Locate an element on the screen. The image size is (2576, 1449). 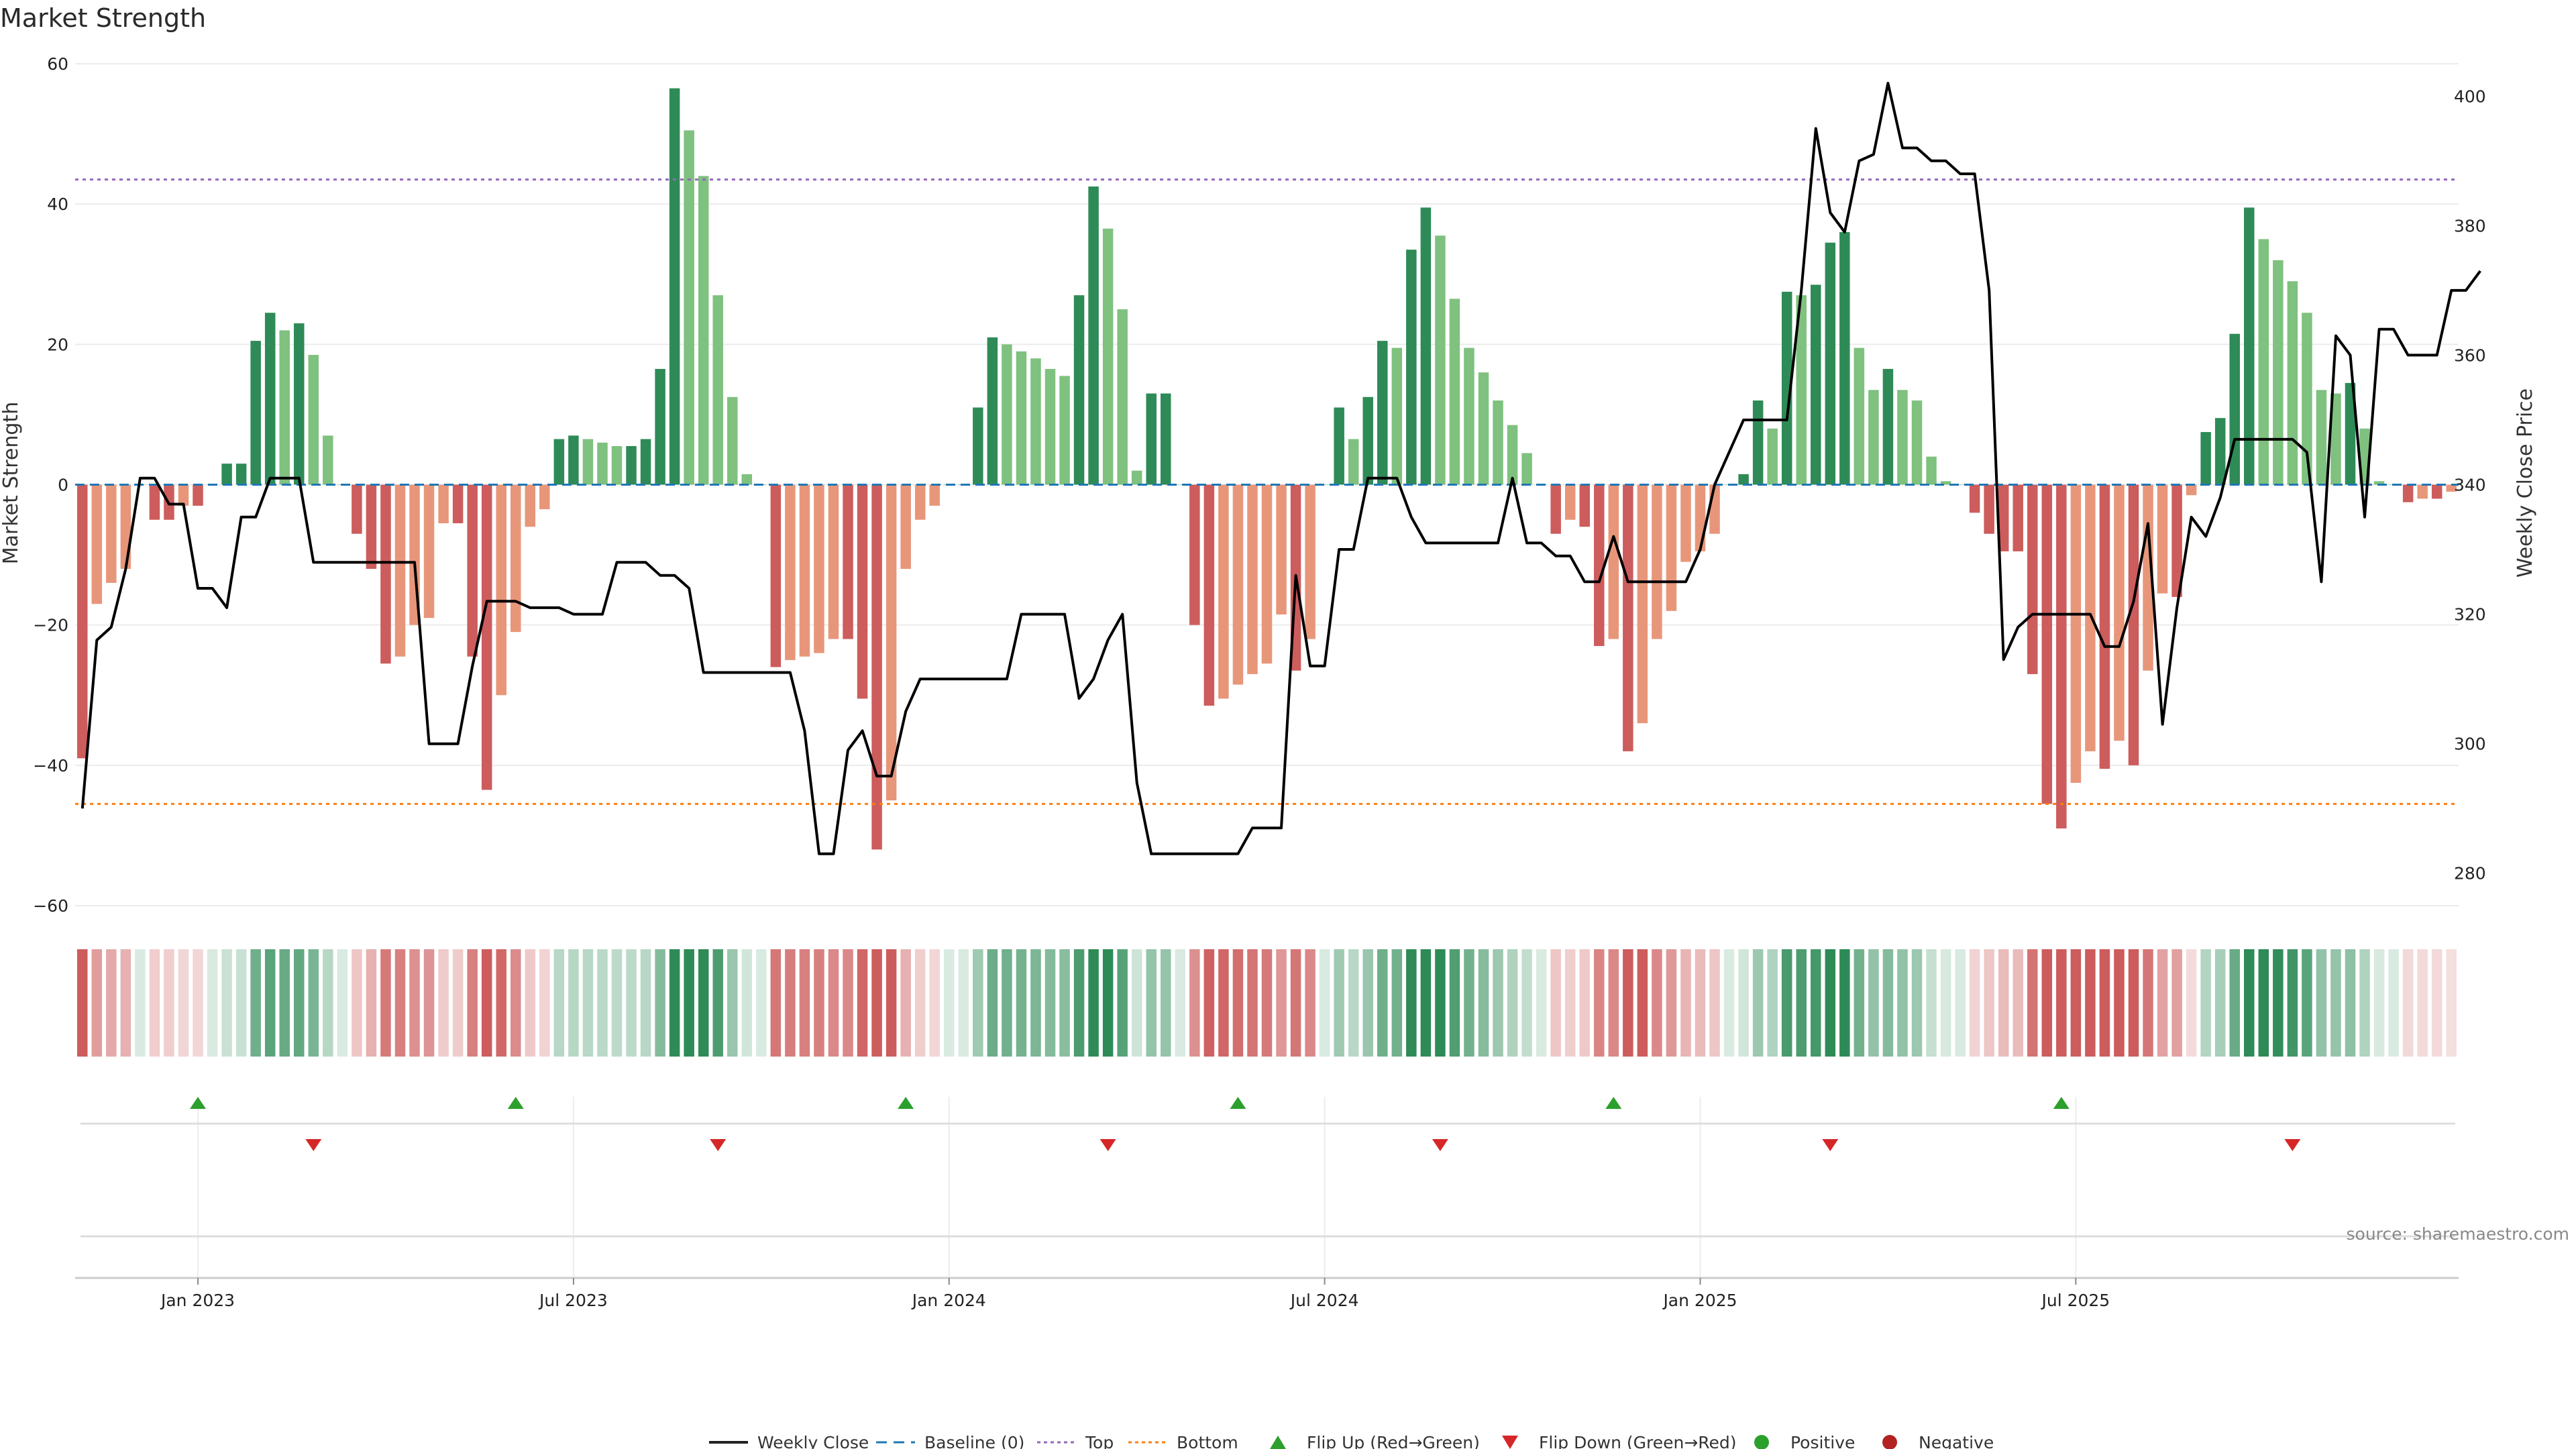
legend-triangle-up-icon is located at coordinates (1278, 1442).